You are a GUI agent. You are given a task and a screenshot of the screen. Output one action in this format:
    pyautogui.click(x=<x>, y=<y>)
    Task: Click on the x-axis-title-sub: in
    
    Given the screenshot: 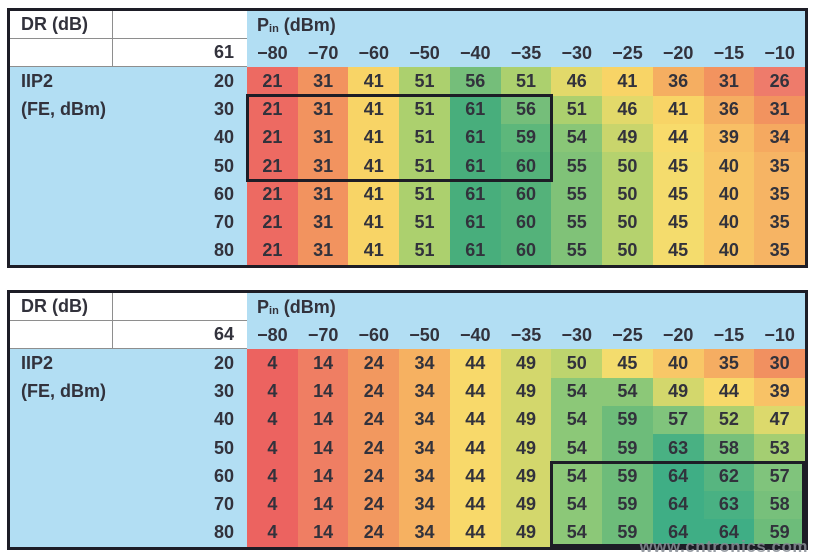 What is the action you would take?
    pyautogui.click(x=274, y=311)
    